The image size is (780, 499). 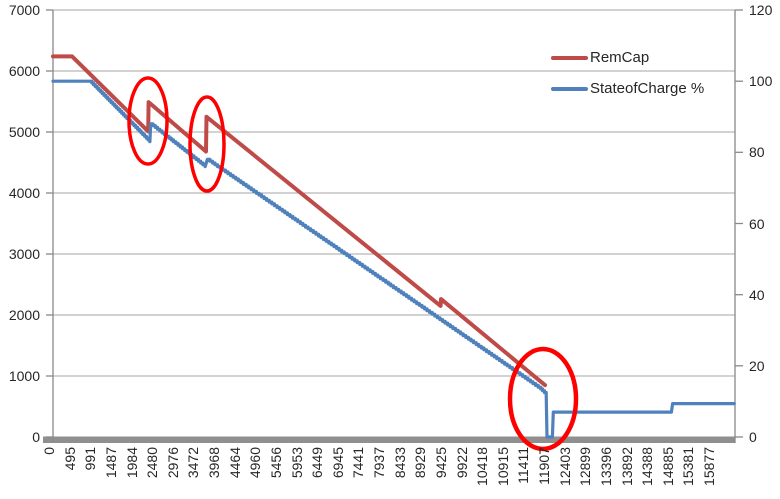 I want to click on x-tick-label: 6449, so click(x=317, y=463).